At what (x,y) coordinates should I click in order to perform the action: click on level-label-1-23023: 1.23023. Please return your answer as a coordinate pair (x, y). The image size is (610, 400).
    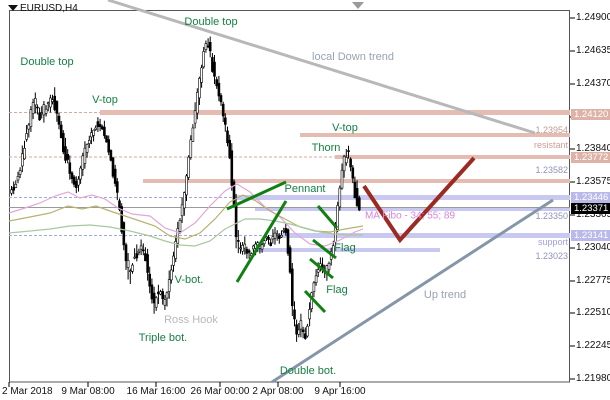
    Looking at the image, I should click on (551, 256).